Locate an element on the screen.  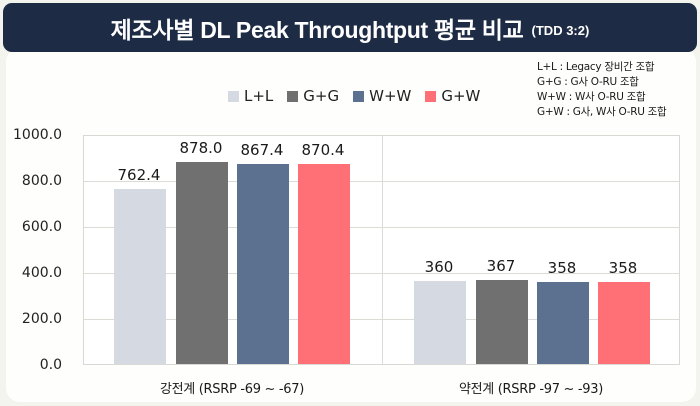
value-label-g2-ww: 358 is located at coordinates (562, 268).